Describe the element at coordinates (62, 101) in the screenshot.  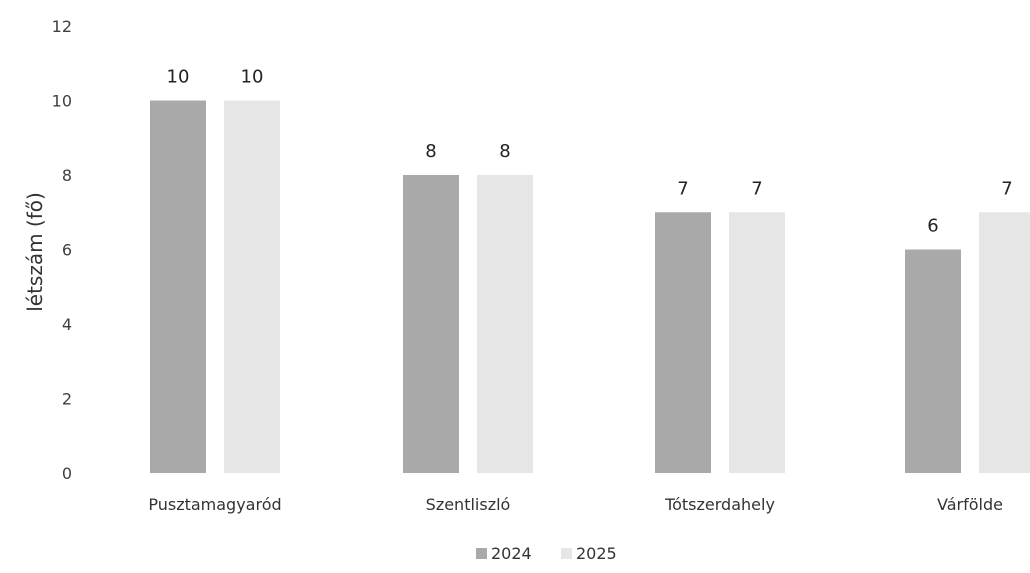
I see `y-tick-label: 10` at that location.